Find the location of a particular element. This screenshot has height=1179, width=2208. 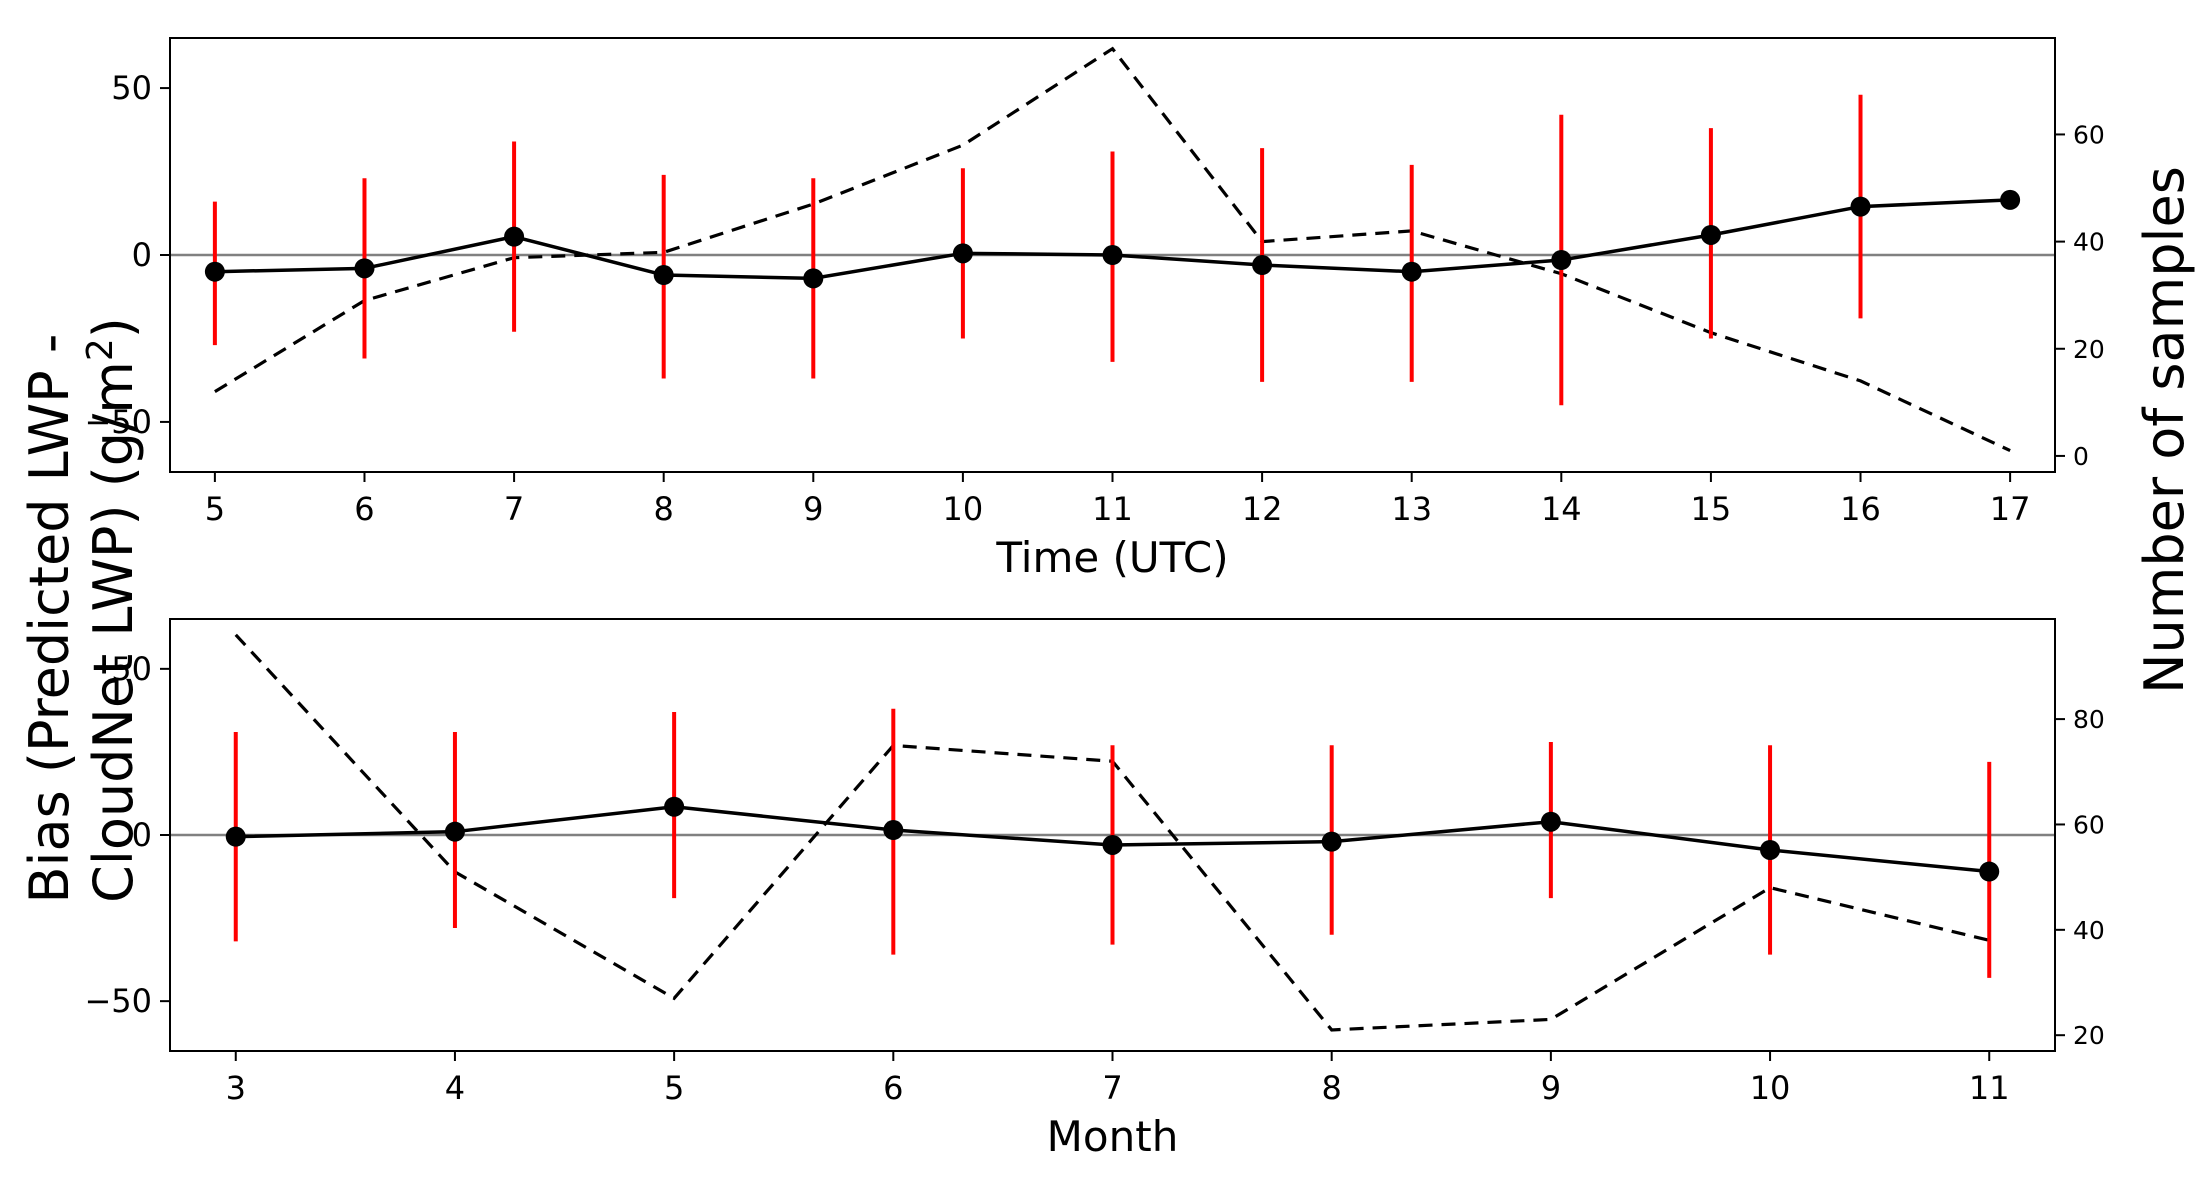

left-axis-title-line2: CloudNet LWP) (g/m is located at coordinates (113, 632).